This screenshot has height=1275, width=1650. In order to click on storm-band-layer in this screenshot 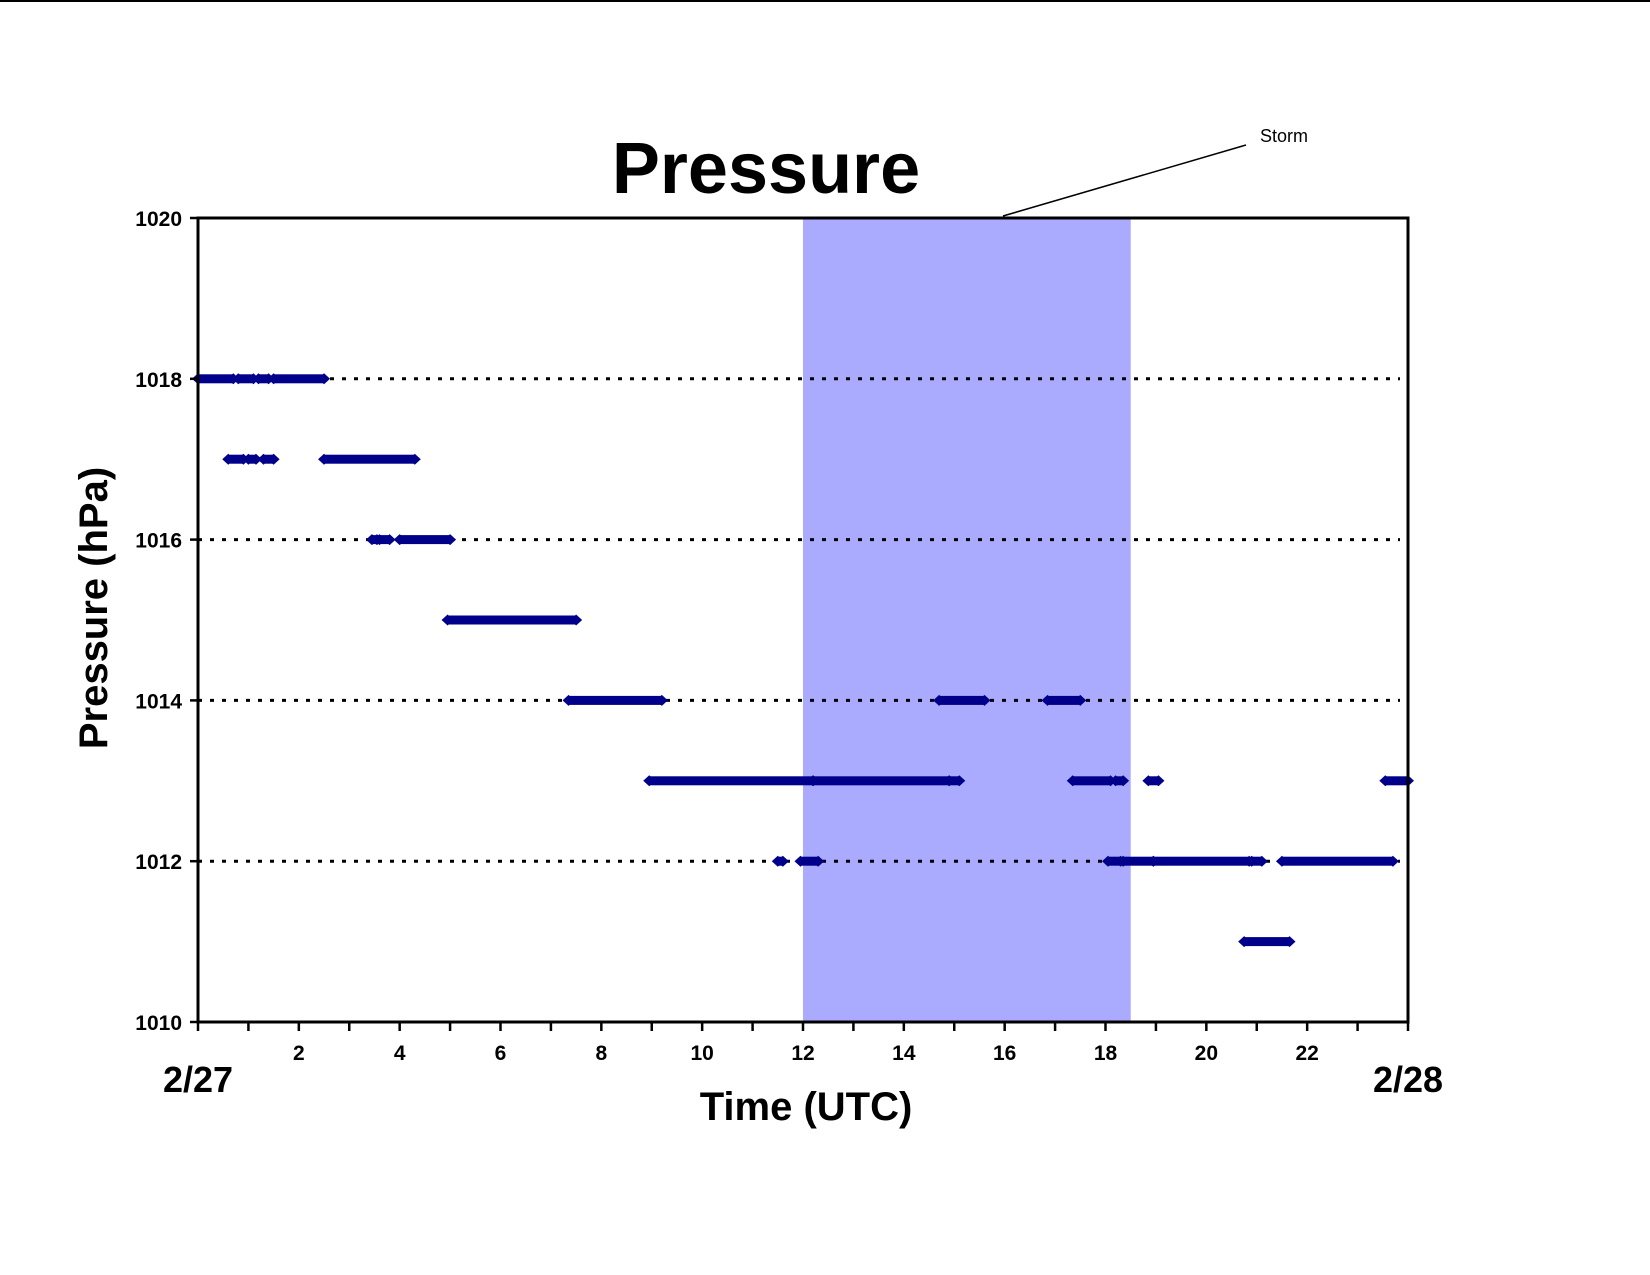, I will do `click(967, 620)`.